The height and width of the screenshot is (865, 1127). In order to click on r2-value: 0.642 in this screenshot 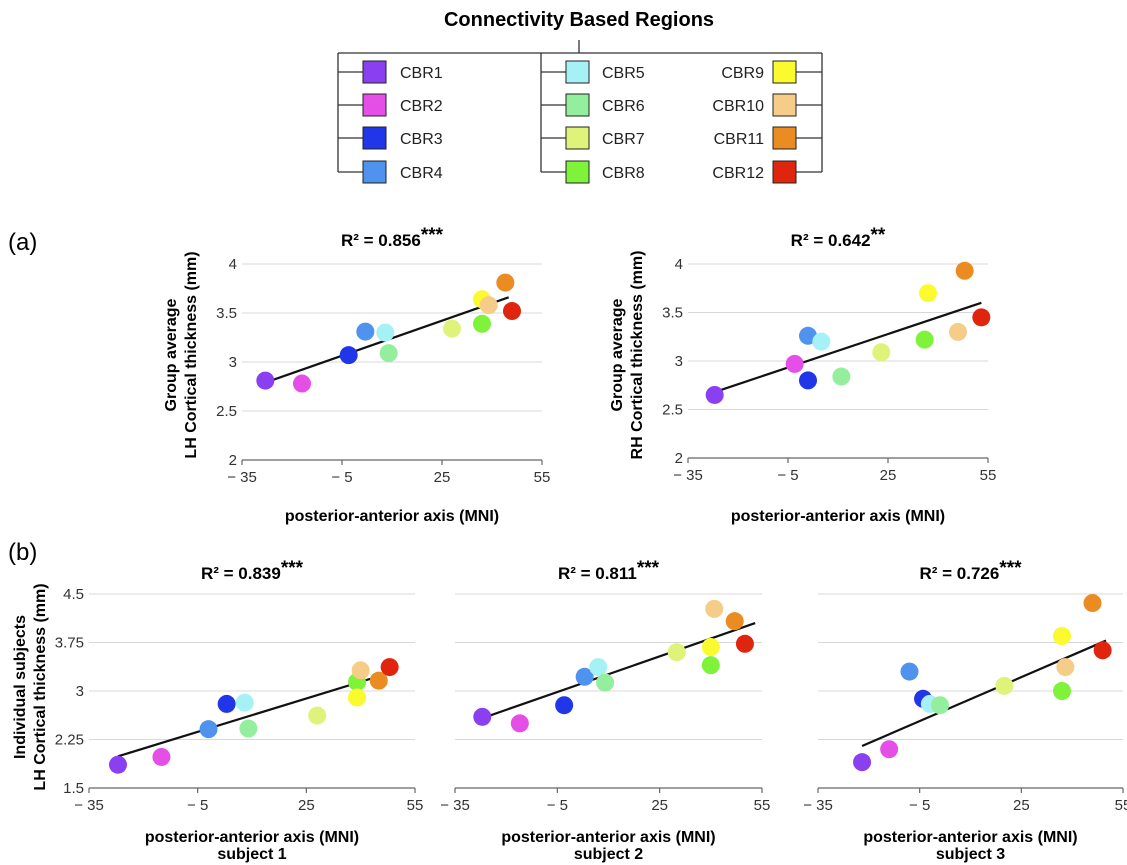, I will do `click(849, 240)`.